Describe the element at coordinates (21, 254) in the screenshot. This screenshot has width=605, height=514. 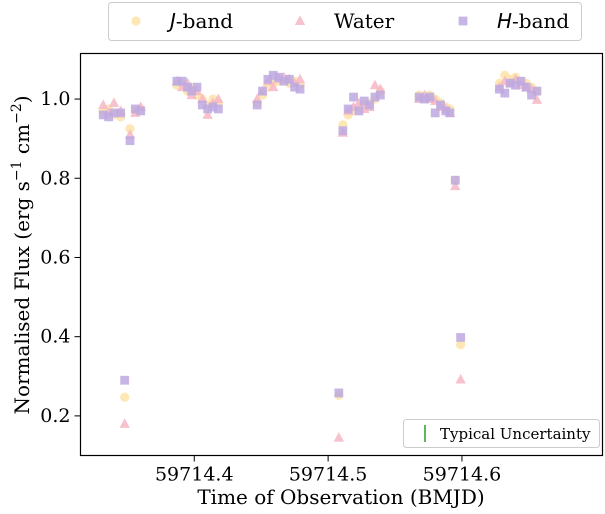
I see `y-axis-label: Normalised Flux (erg s−1 cm−2)` at that location.